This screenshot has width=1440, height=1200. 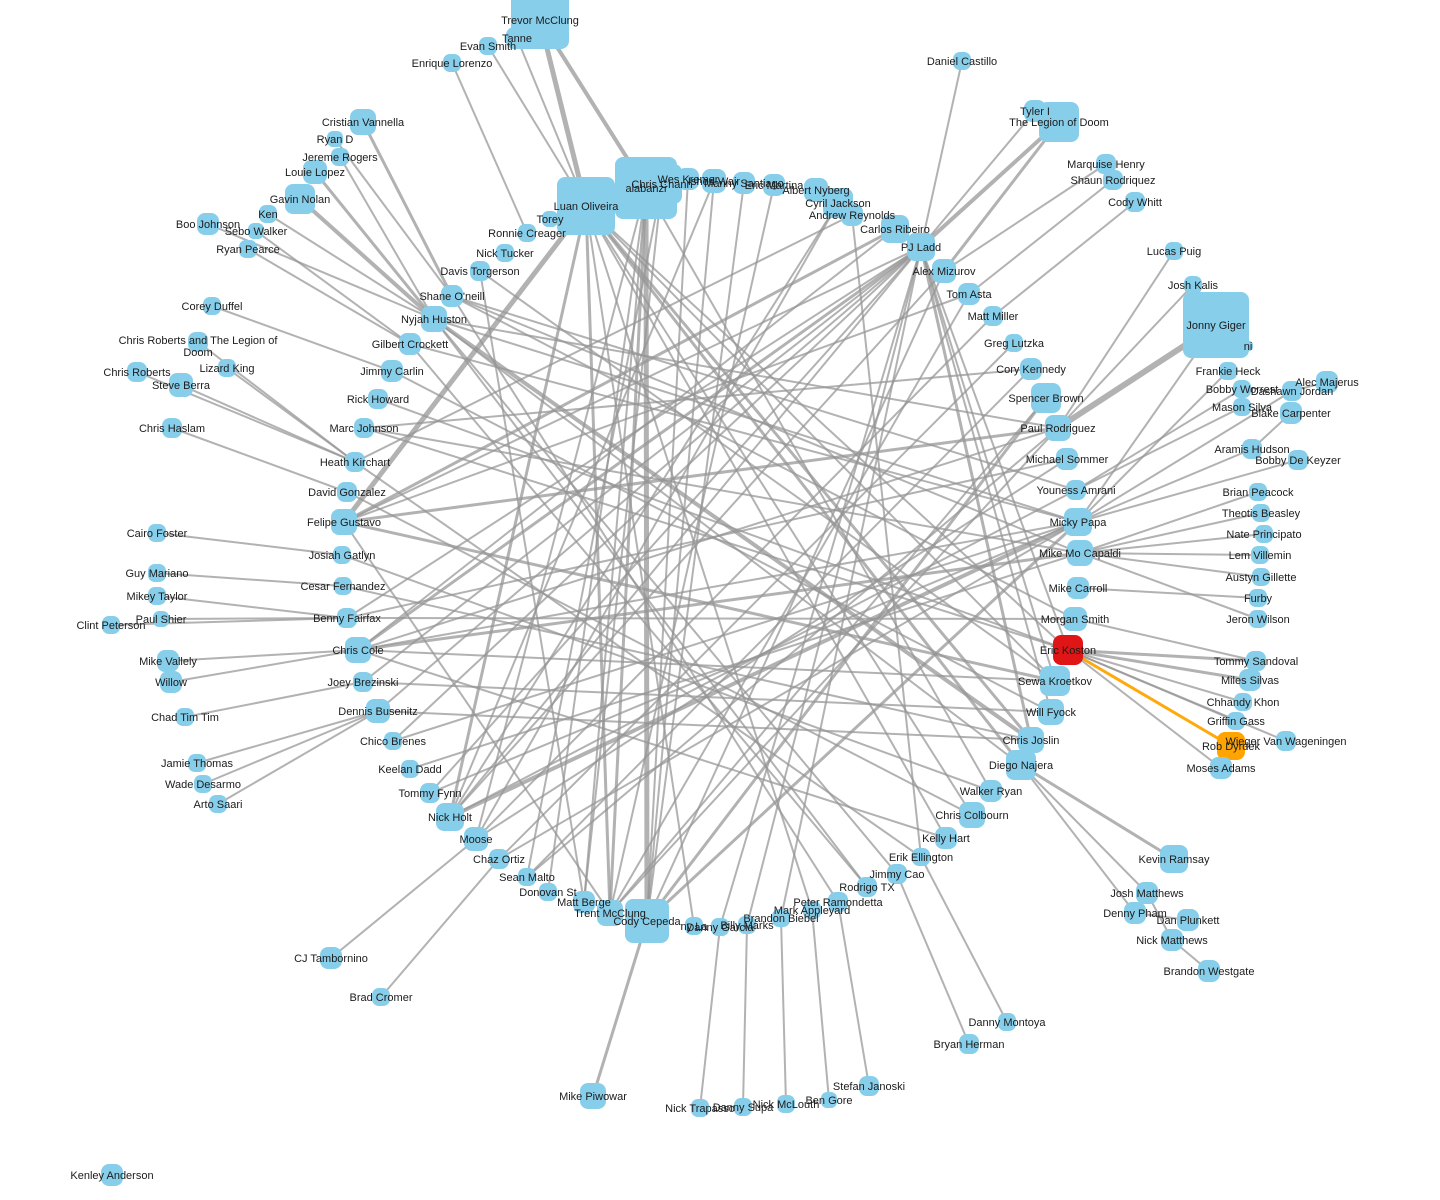 I want to click on node-denny-pham, so click(x=1135, y=913).